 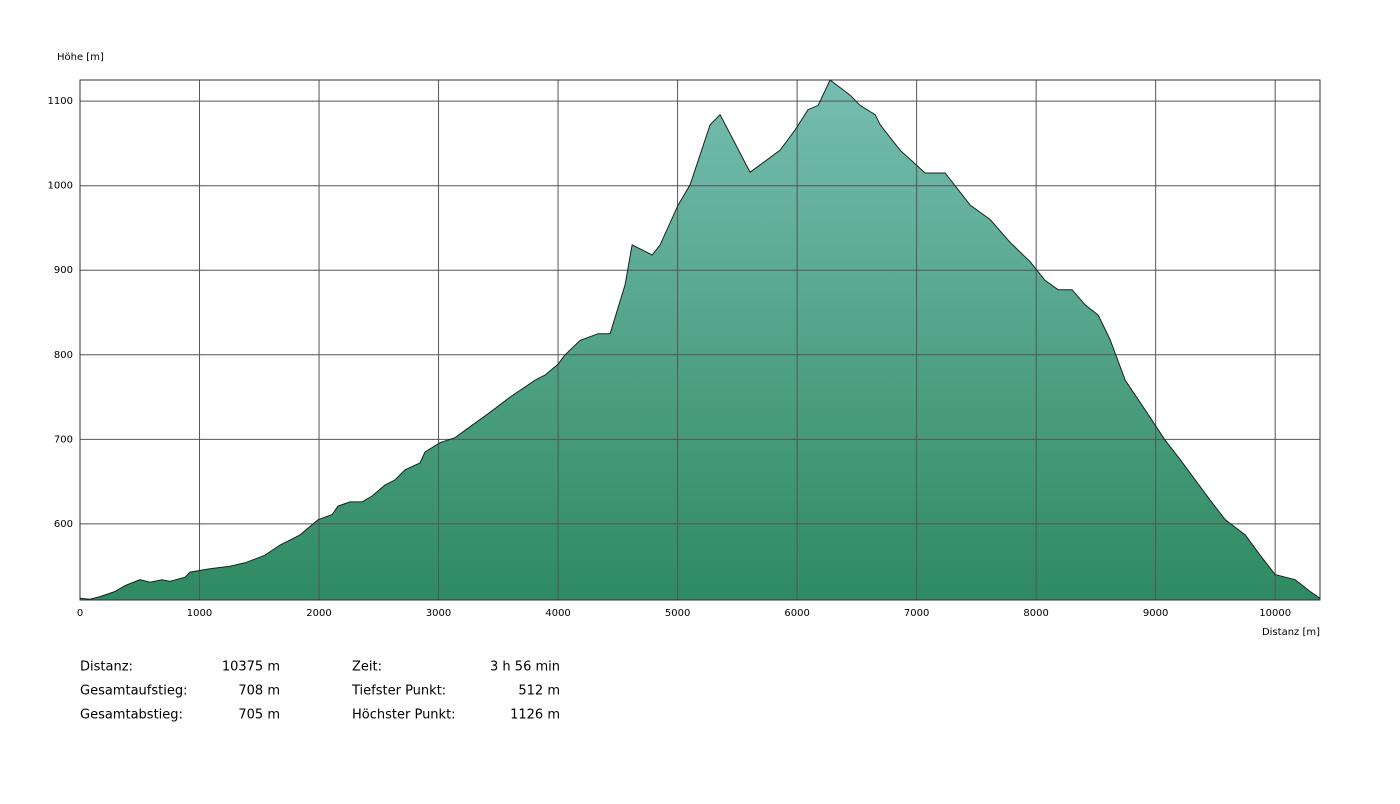 What do you see at coordinates (106, 667) in the screenshot?
I see `stat-label: Distanz:` at bounding box center [106, 667].